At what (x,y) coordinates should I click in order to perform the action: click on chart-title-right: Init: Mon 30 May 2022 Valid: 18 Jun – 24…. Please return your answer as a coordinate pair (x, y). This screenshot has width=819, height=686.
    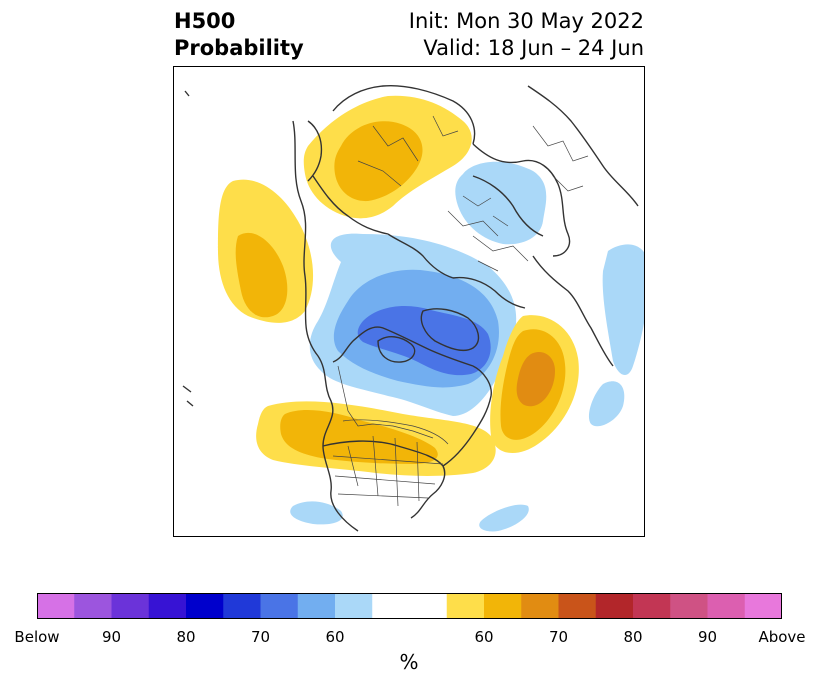
    Looking at the image, I should click on (526, 35).